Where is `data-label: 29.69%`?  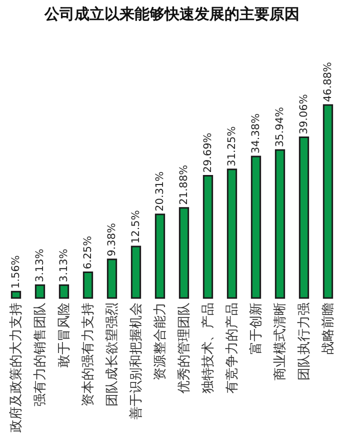 data-label: 29.69% is located at coordinates (208, 152).